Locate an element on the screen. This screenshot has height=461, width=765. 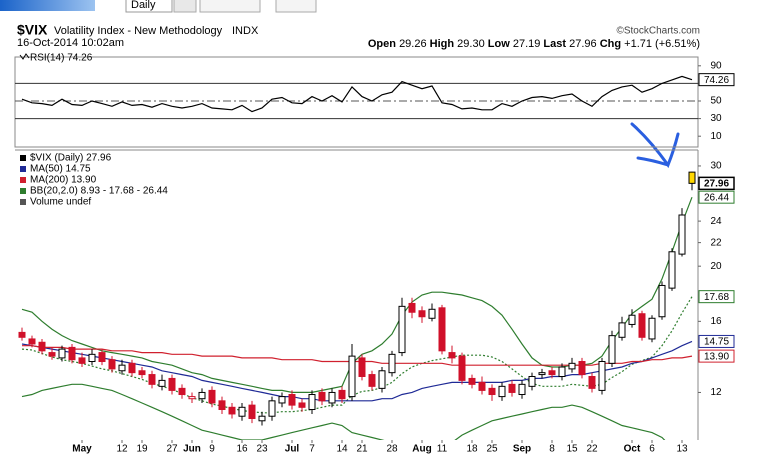
x-tick-label: 7 is located at coordinates (312, 449).